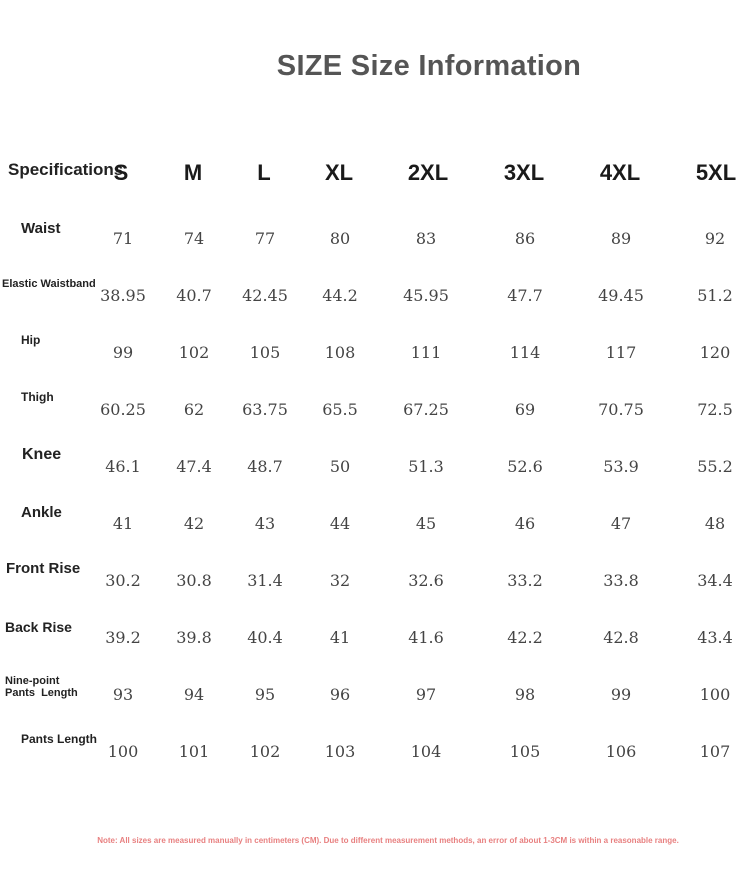 The image size is (750, 885). What do you see at coordinates (43, 568) in the screenshot?
I see `row-label-front-rise: Front Rise` at bounding box center [43, 568].